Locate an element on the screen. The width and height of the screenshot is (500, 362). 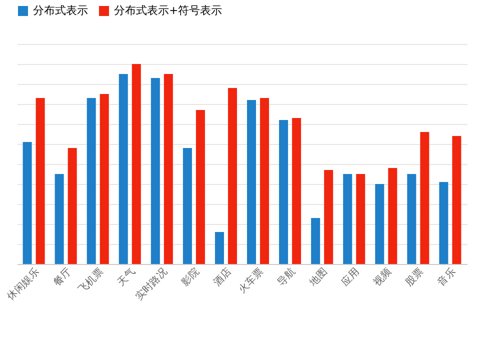
x-tick-label: 酒店 is located at coordinates (222, 277).